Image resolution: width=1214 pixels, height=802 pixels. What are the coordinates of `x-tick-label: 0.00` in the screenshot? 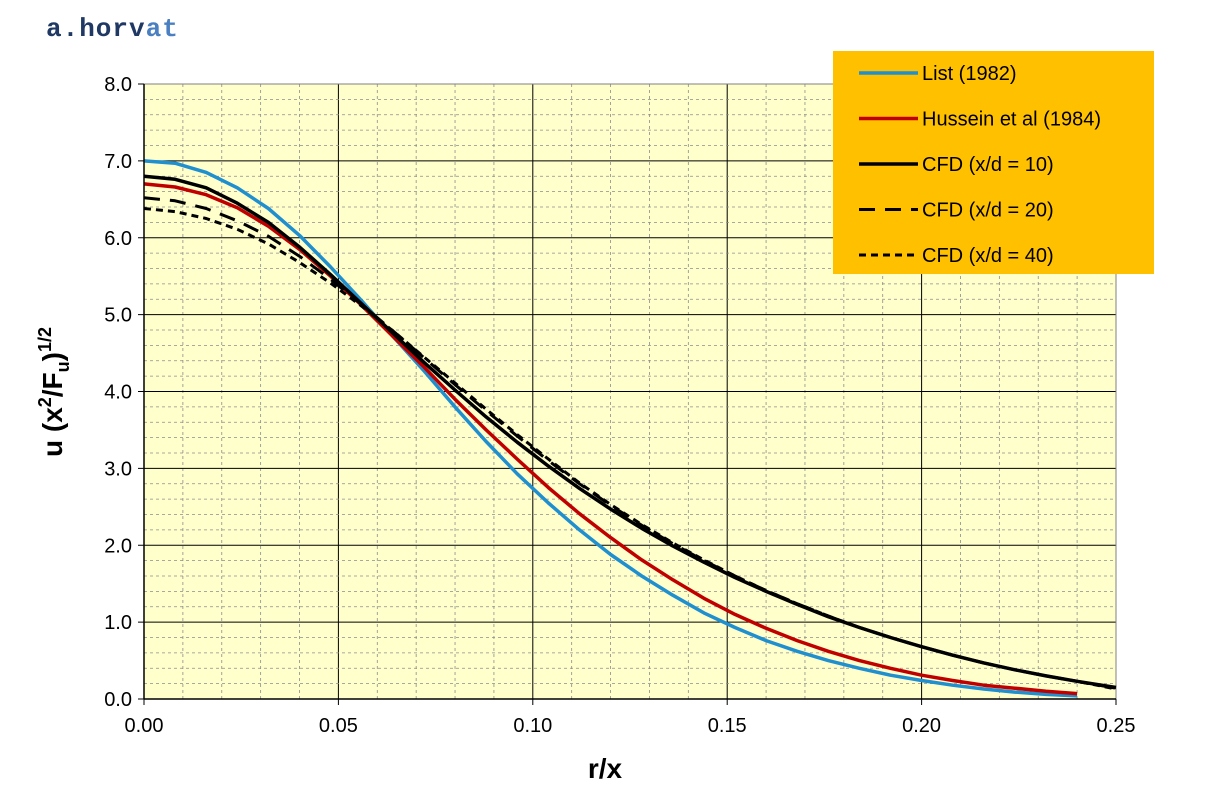 It's located at (144, 726).